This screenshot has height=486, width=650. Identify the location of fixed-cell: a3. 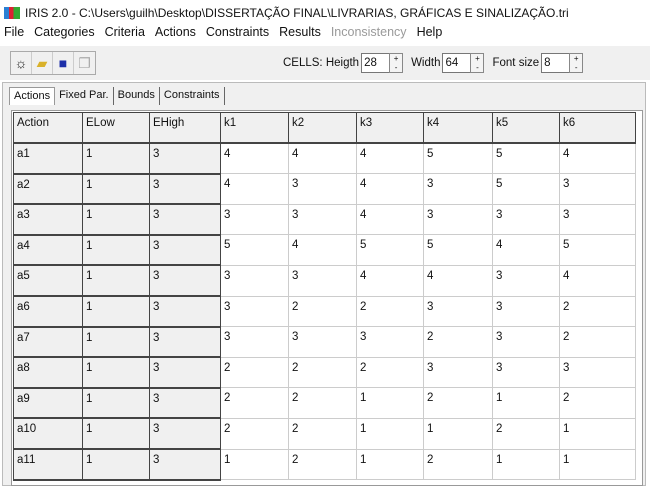
(48, 219).